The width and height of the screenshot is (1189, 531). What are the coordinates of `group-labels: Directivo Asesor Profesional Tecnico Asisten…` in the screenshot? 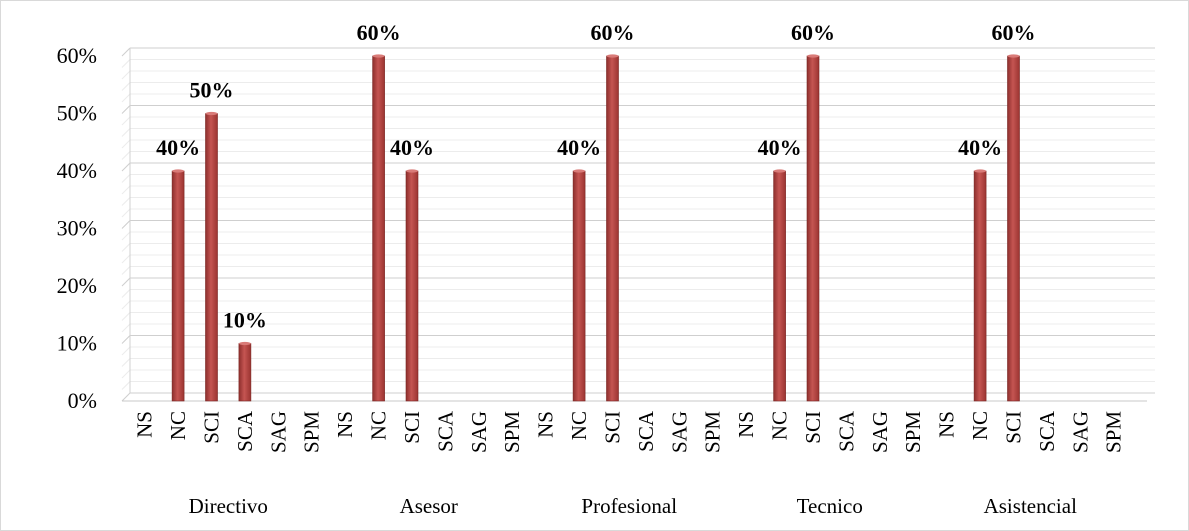 It's located at (633, 506).